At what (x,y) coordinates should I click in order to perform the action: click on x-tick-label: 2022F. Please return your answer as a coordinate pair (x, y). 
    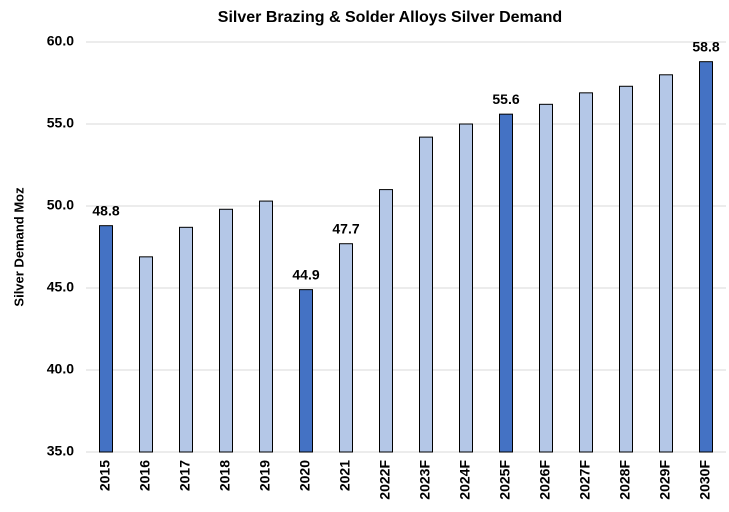
    Looking at the image, I should click on (385, 480).